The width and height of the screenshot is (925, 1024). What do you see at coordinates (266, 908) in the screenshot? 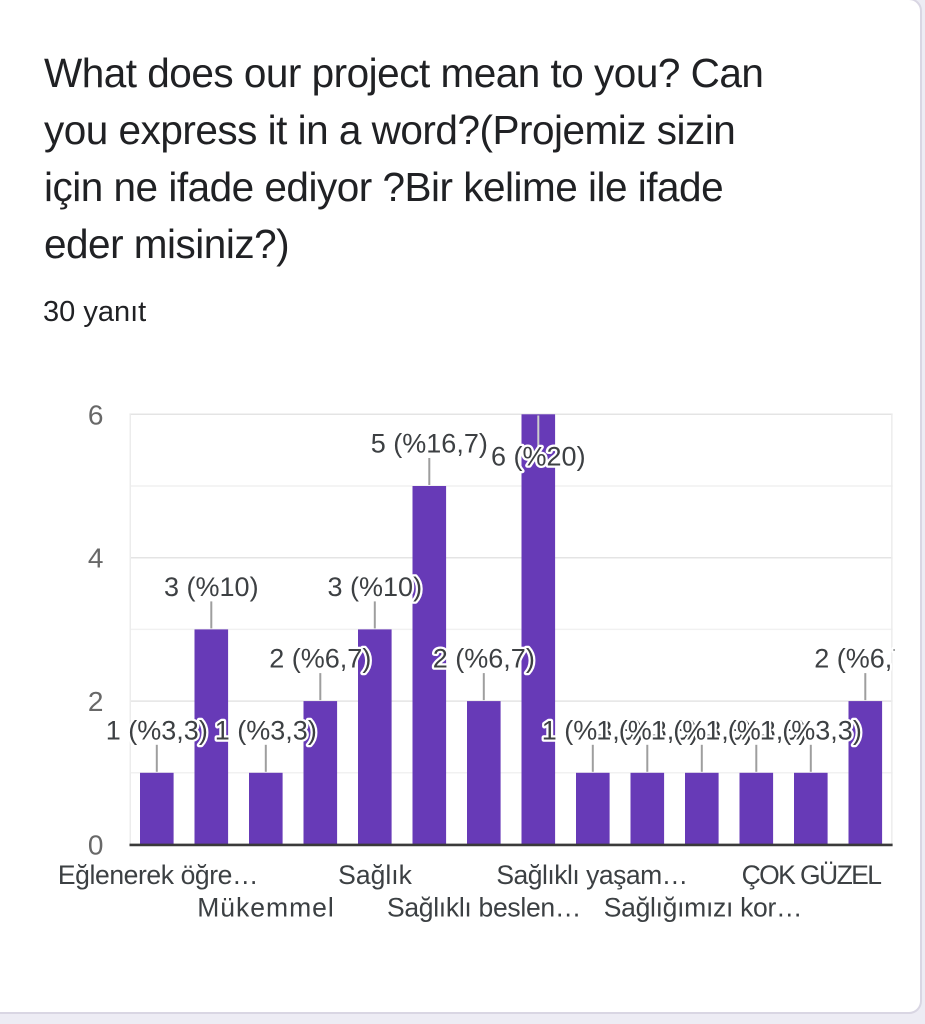
I see `svg-text: Mükemmel` at bounding box center [266, 908].